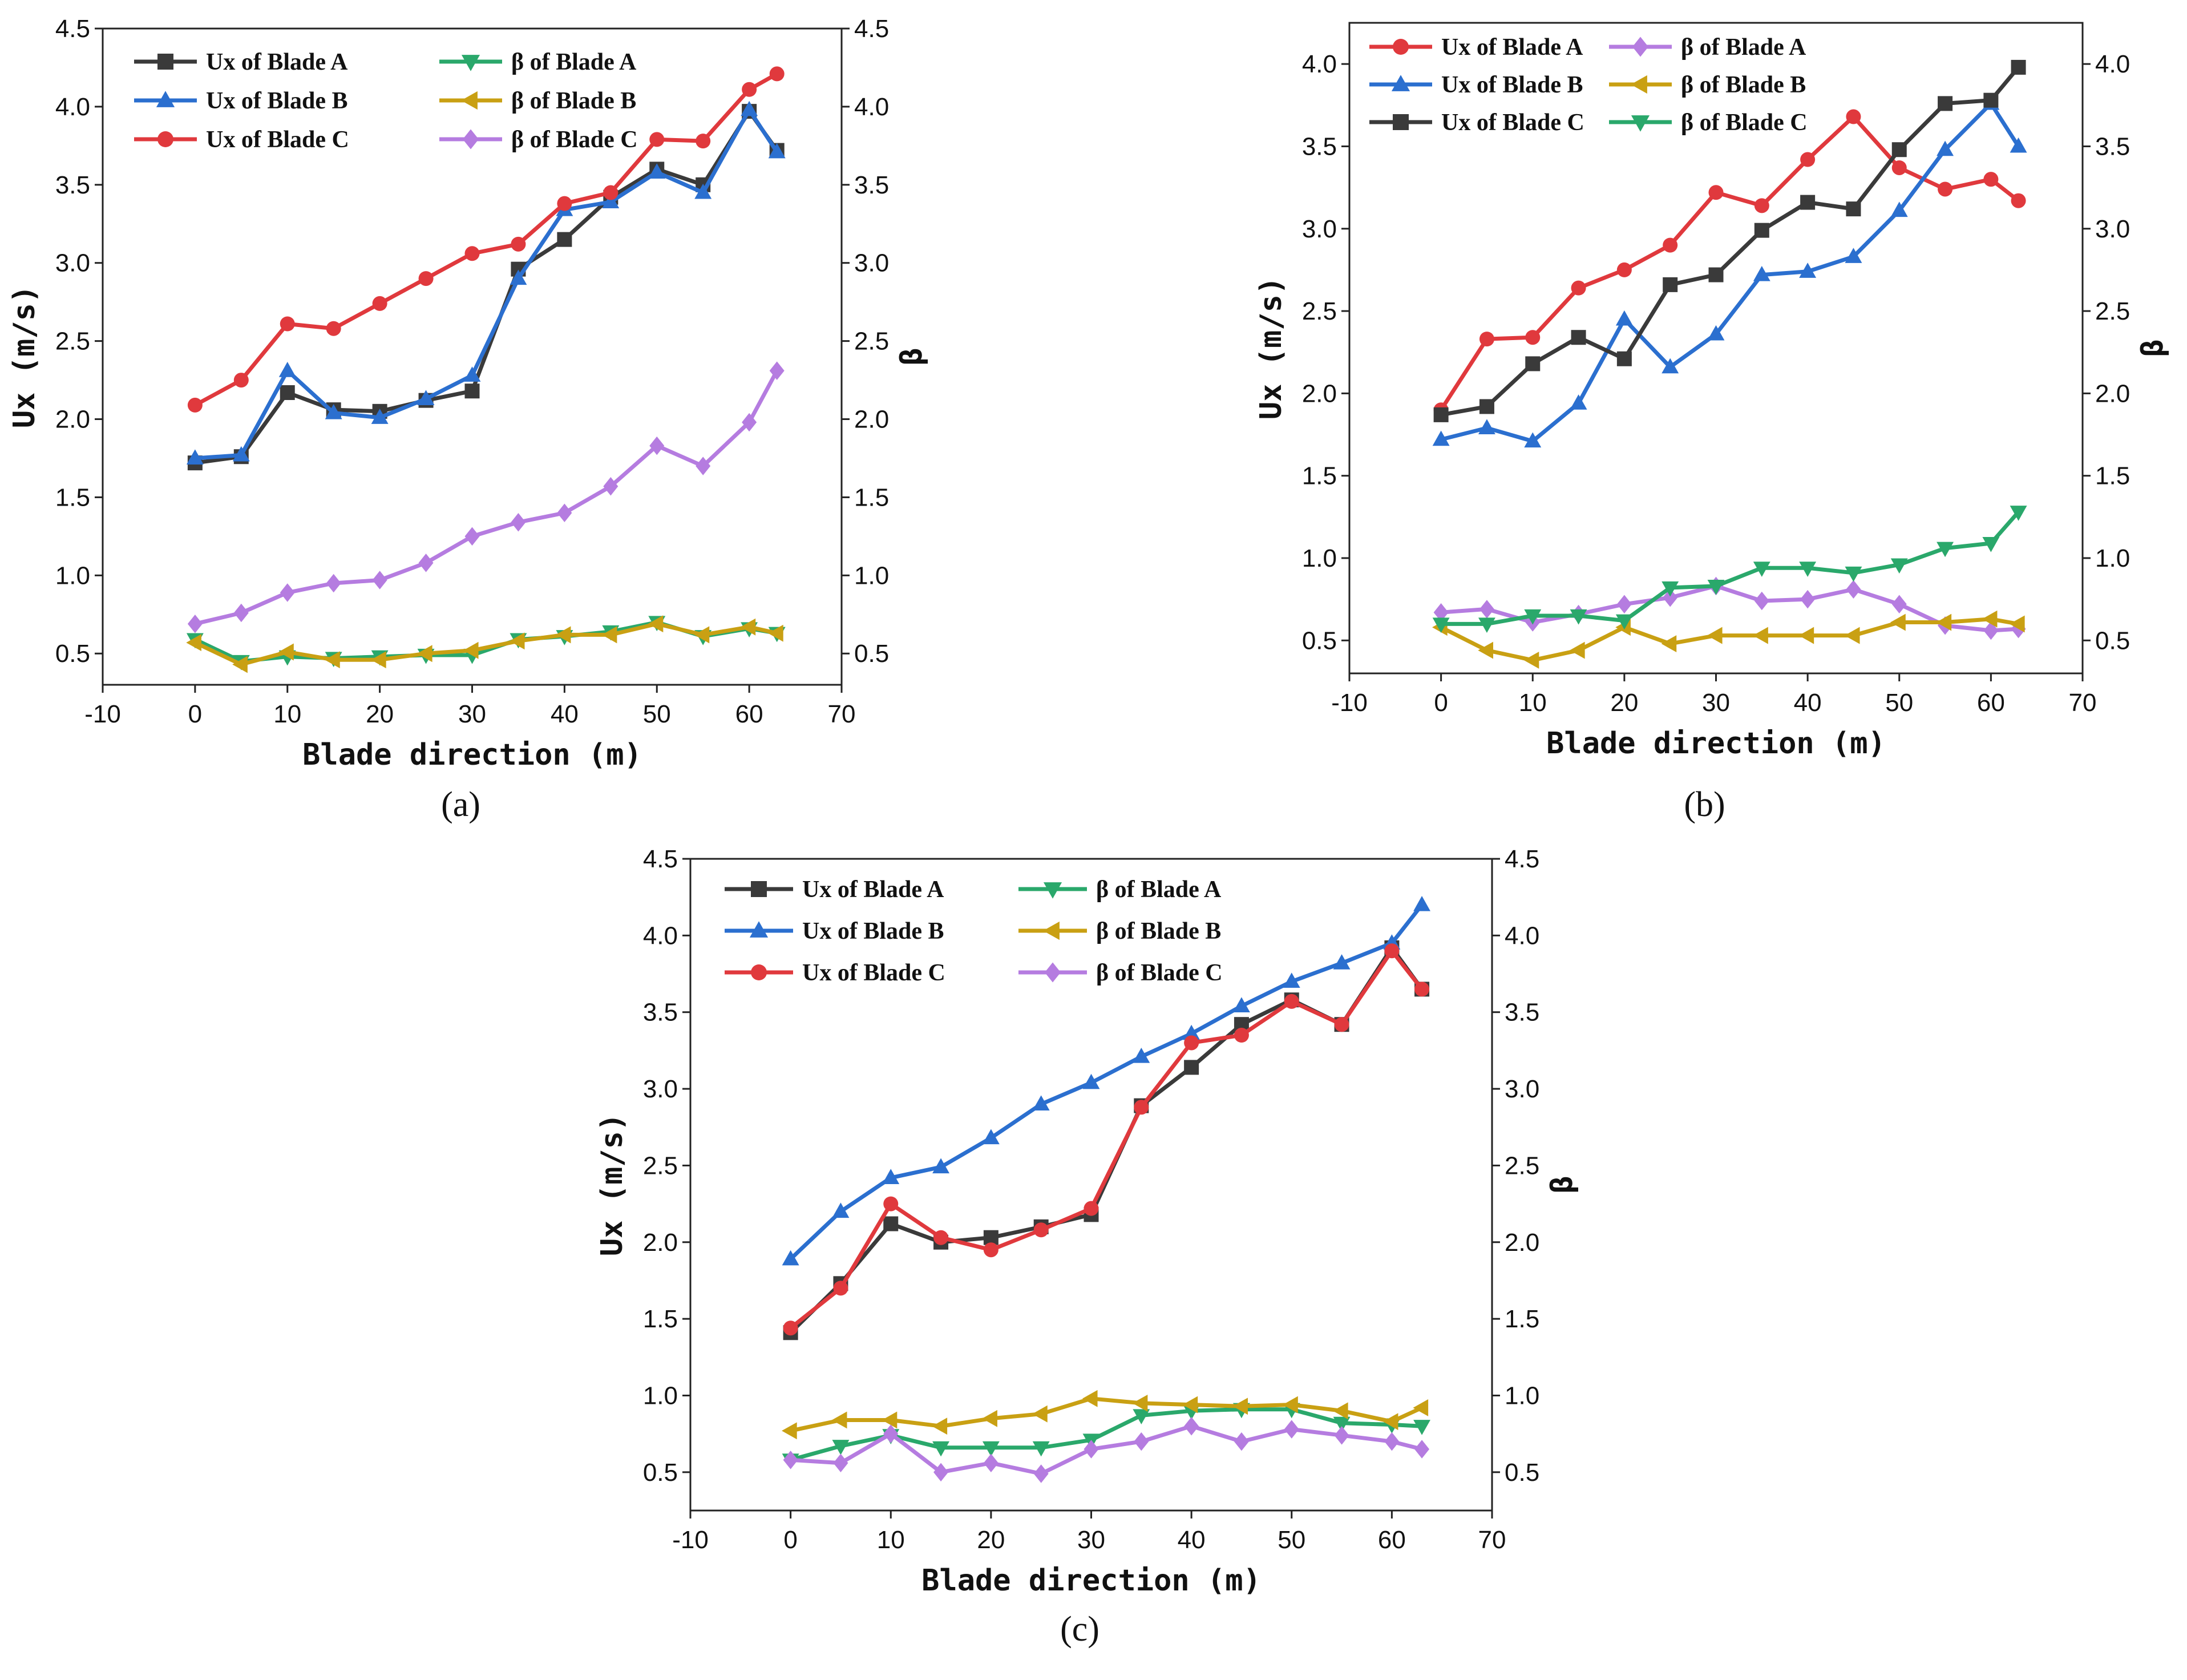 The image size is (2187, 1680). Describe the element at coordinates (871, 497) in the screenshot. I see `y2-tick-label: 1.5` at that location.